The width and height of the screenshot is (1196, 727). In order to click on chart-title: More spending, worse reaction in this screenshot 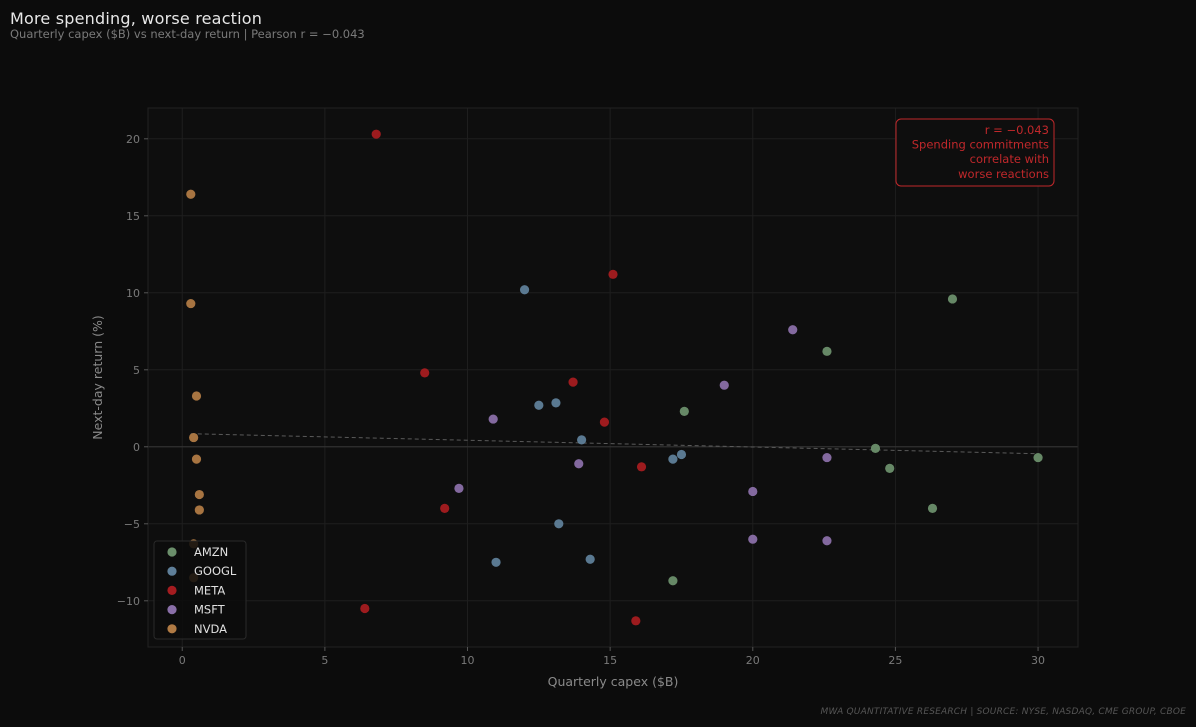, I will do `click(136, 18)`.